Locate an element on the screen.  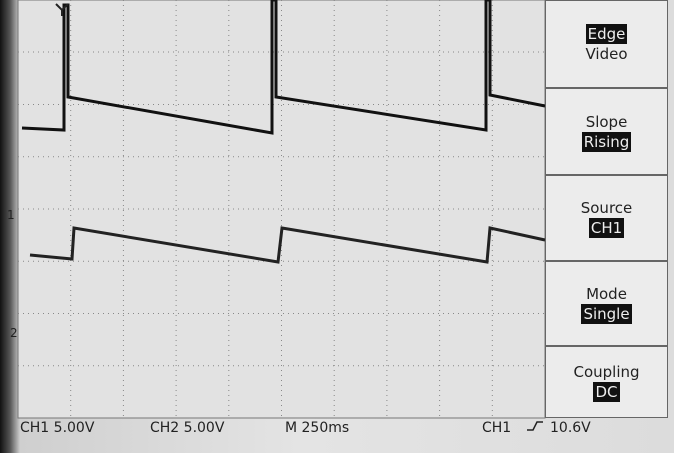
slope-button: Slope Rising is located at coordinates (606, 131).